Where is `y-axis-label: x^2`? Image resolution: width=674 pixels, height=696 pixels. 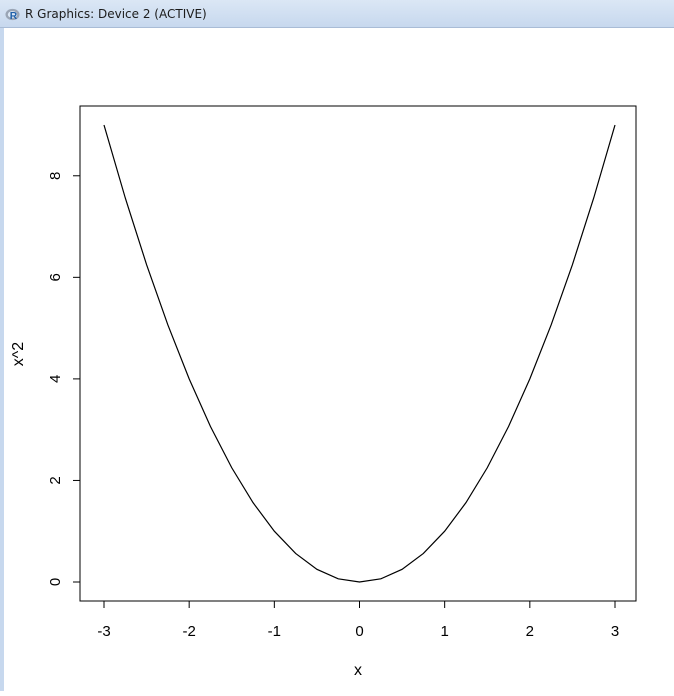 y-axis-label: x^2 is located at coordinates (18, 354).